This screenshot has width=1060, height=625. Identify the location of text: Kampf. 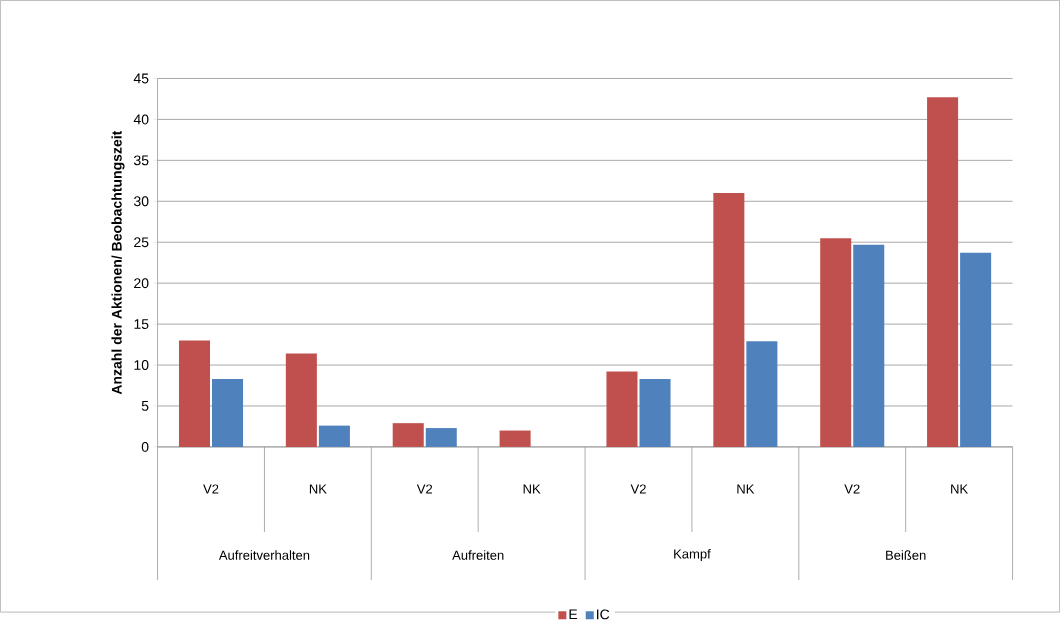
(692, 555).